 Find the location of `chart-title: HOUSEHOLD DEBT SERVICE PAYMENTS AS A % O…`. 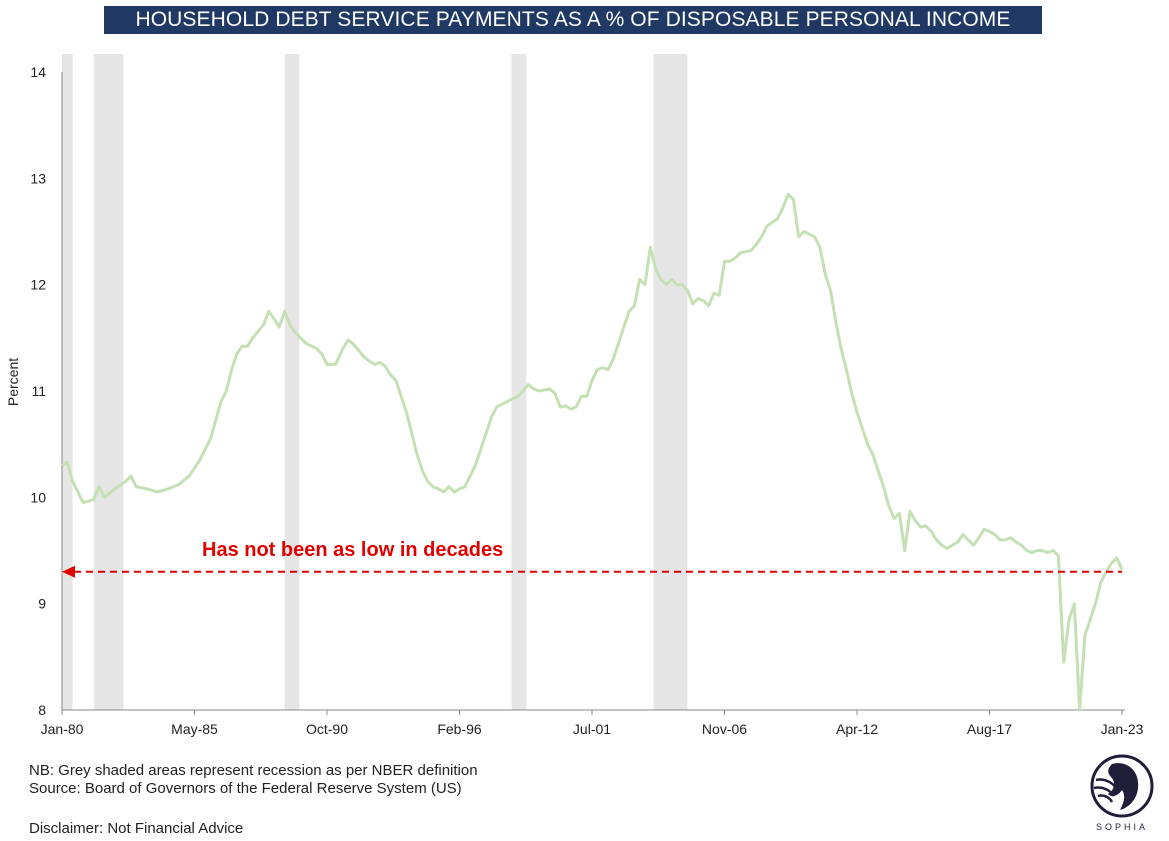

chart-title: HOUSEHOLD DEBT SERVICE PAYMENTS AS A % O… is located at coordinates (573, 20).